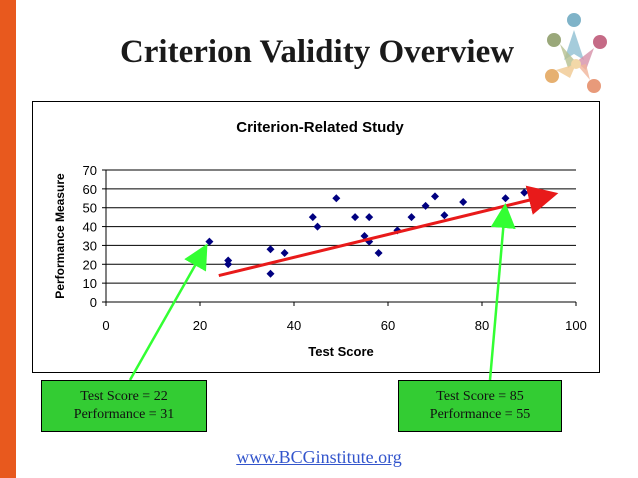 The height and width of the screenshot is (478, 638). I want to click on chart-title: Criterion-Related Study, so click(320, 127).